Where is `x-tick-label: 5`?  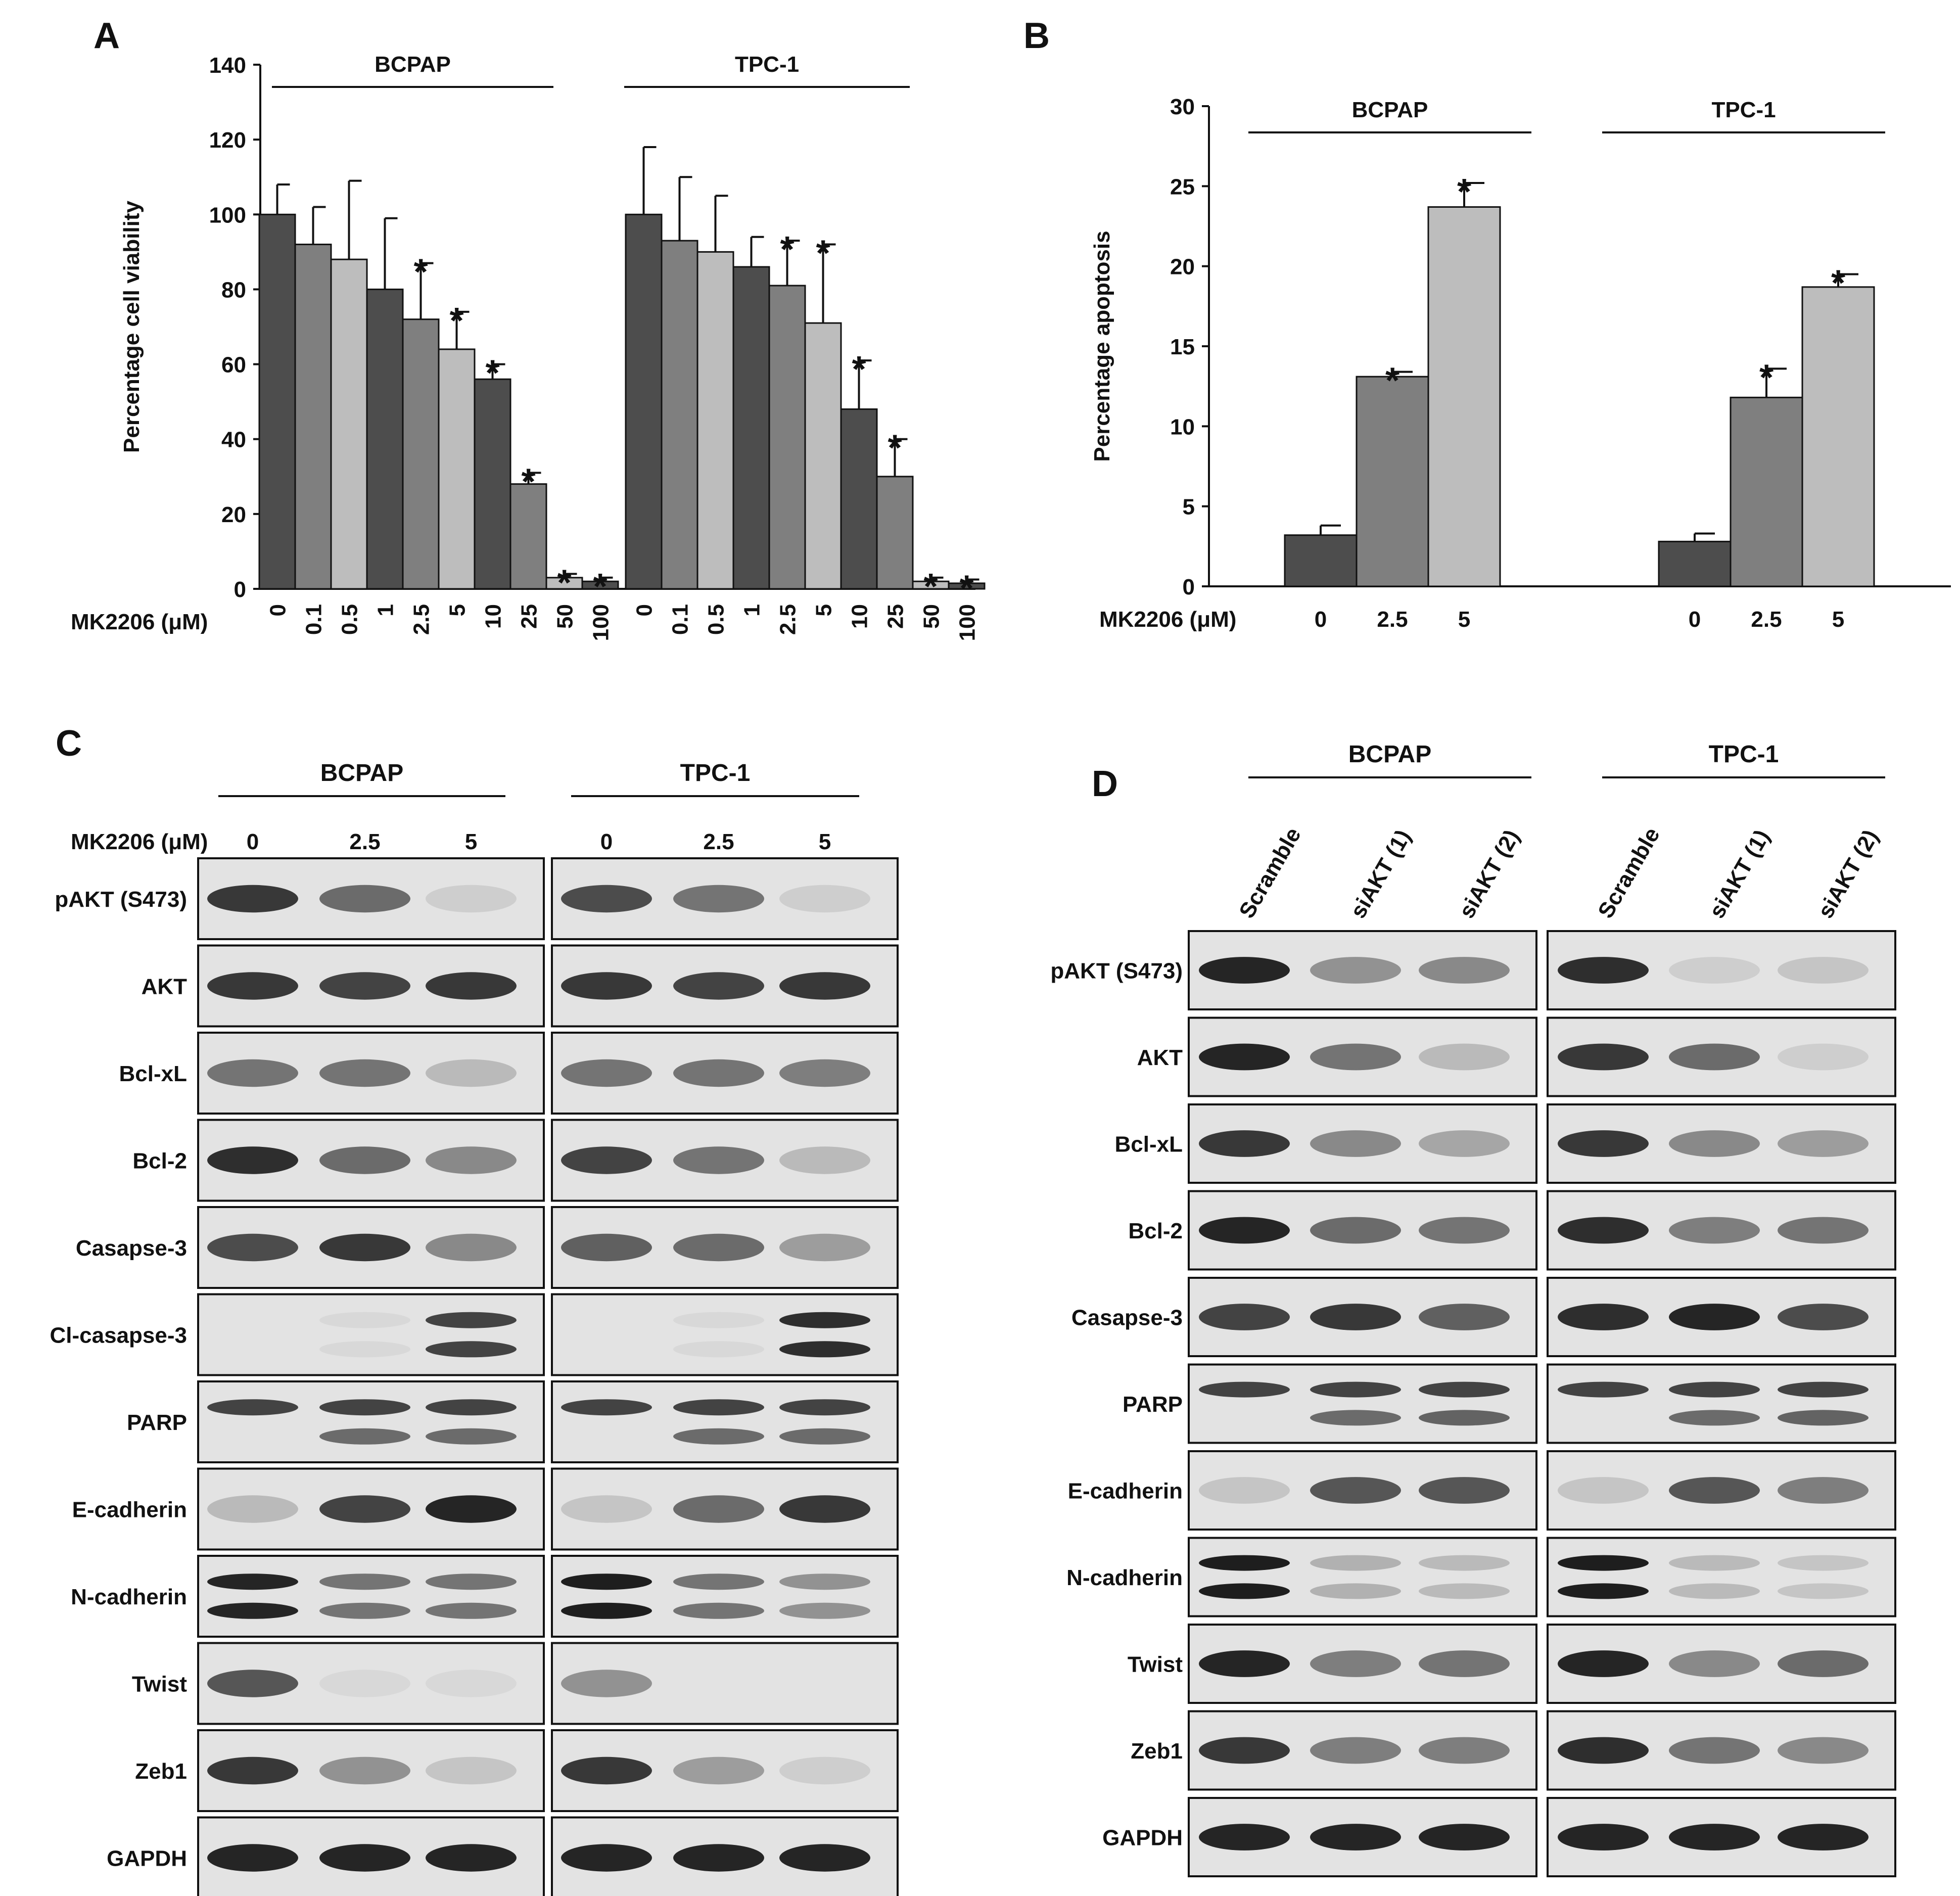
x-tick-label: 5 is located at coordinates (1838, 619).